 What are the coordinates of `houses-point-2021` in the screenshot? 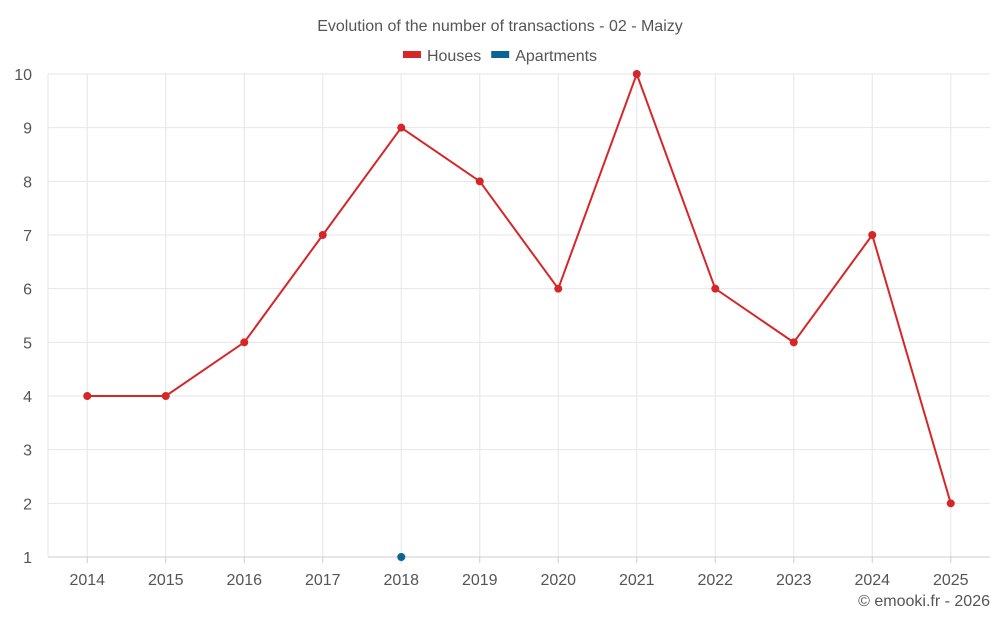 It's located at (636, 74).